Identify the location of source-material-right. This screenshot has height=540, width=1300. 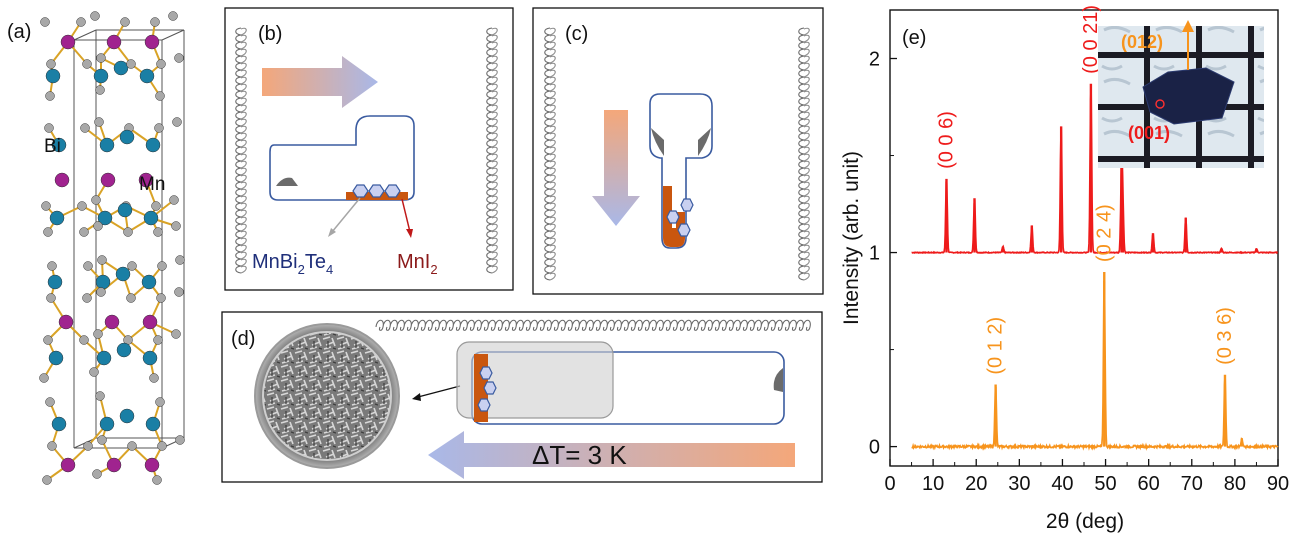
(704, 142).